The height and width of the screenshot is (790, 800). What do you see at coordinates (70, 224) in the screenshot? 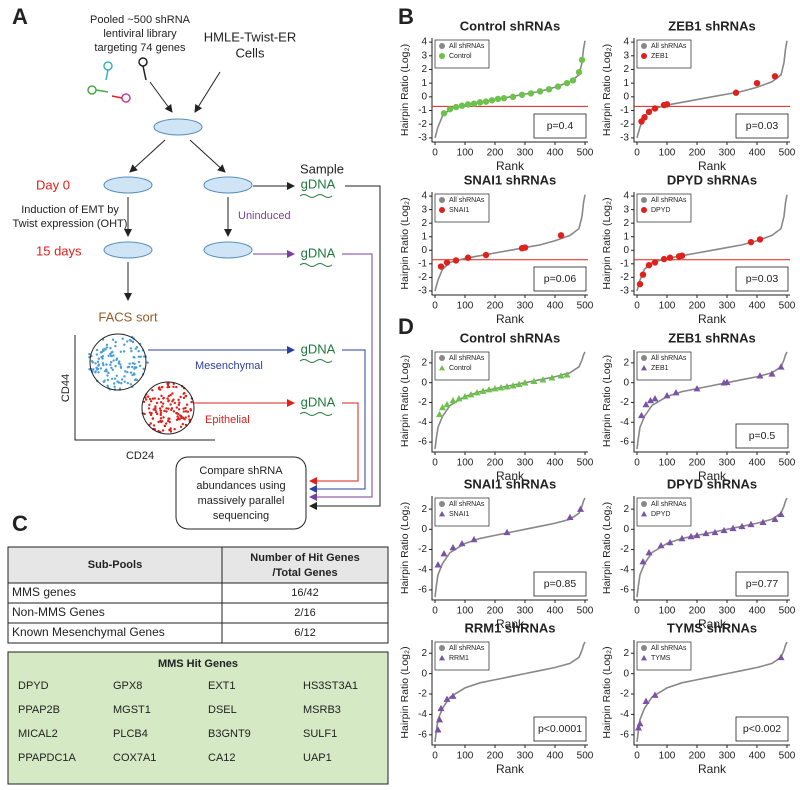
I see `induction-text: Twist expression (OHT)` at bounding box center [70, 224].